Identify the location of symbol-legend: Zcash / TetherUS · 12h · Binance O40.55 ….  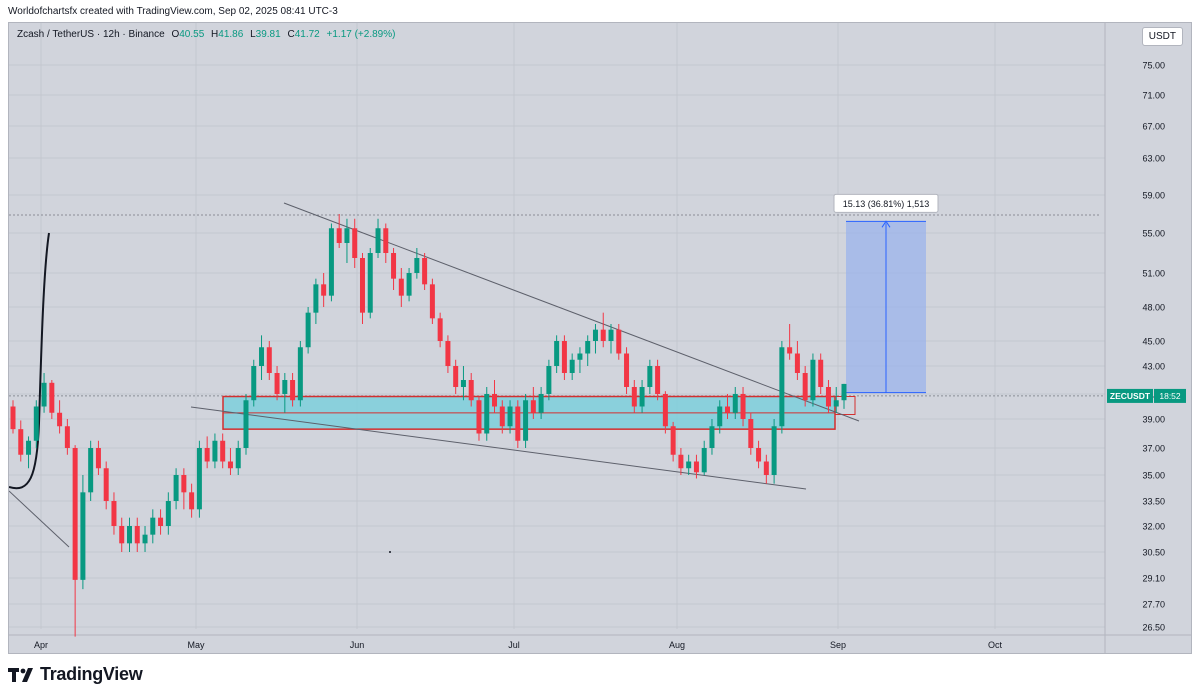
(206, 34).